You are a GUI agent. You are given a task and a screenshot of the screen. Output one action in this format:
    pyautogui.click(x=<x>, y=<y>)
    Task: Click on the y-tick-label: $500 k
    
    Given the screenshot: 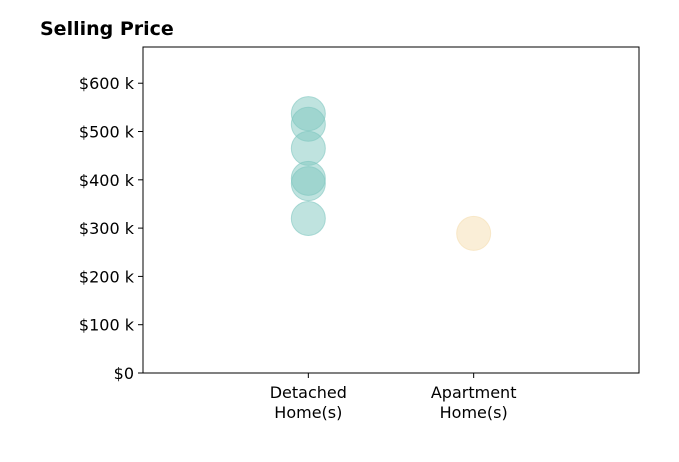 What is the action you would take?
    pyautogui.click(x=107, y=132)
    